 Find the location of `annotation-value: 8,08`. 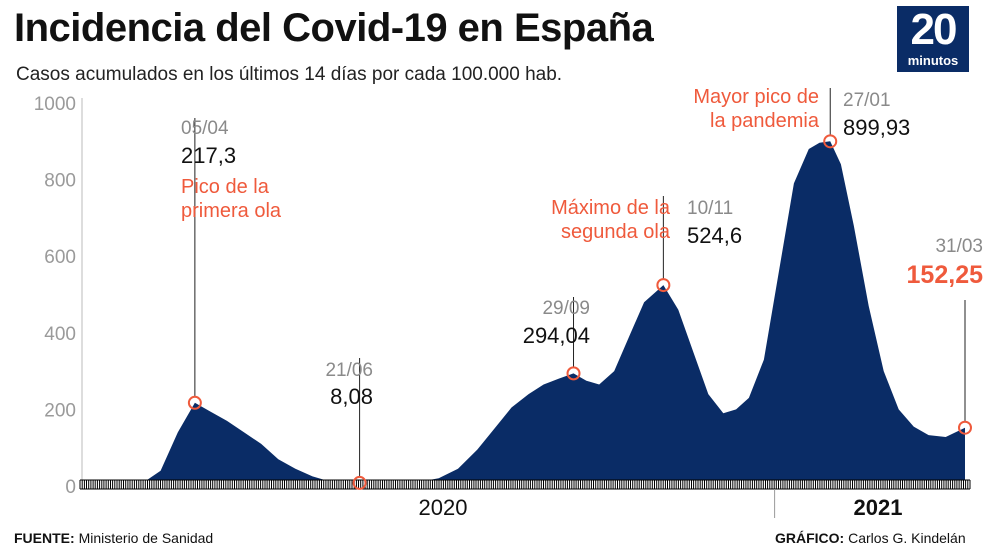

annotation-value: 8,08 is located at coordinates (351, 396).